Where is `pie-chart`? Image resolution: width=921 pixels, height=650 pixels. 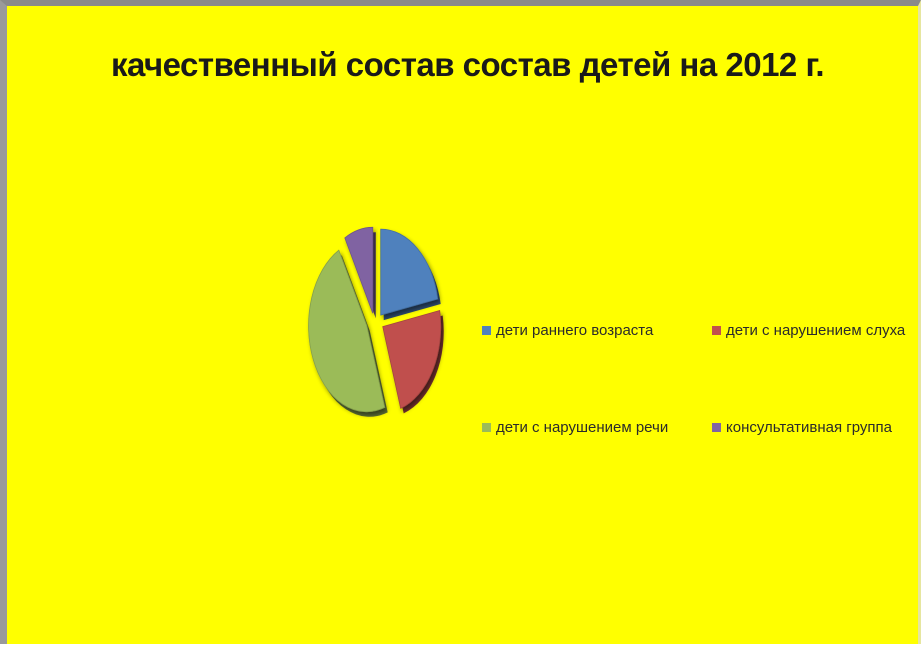 pie-chart is located at coordinates (376, 321).